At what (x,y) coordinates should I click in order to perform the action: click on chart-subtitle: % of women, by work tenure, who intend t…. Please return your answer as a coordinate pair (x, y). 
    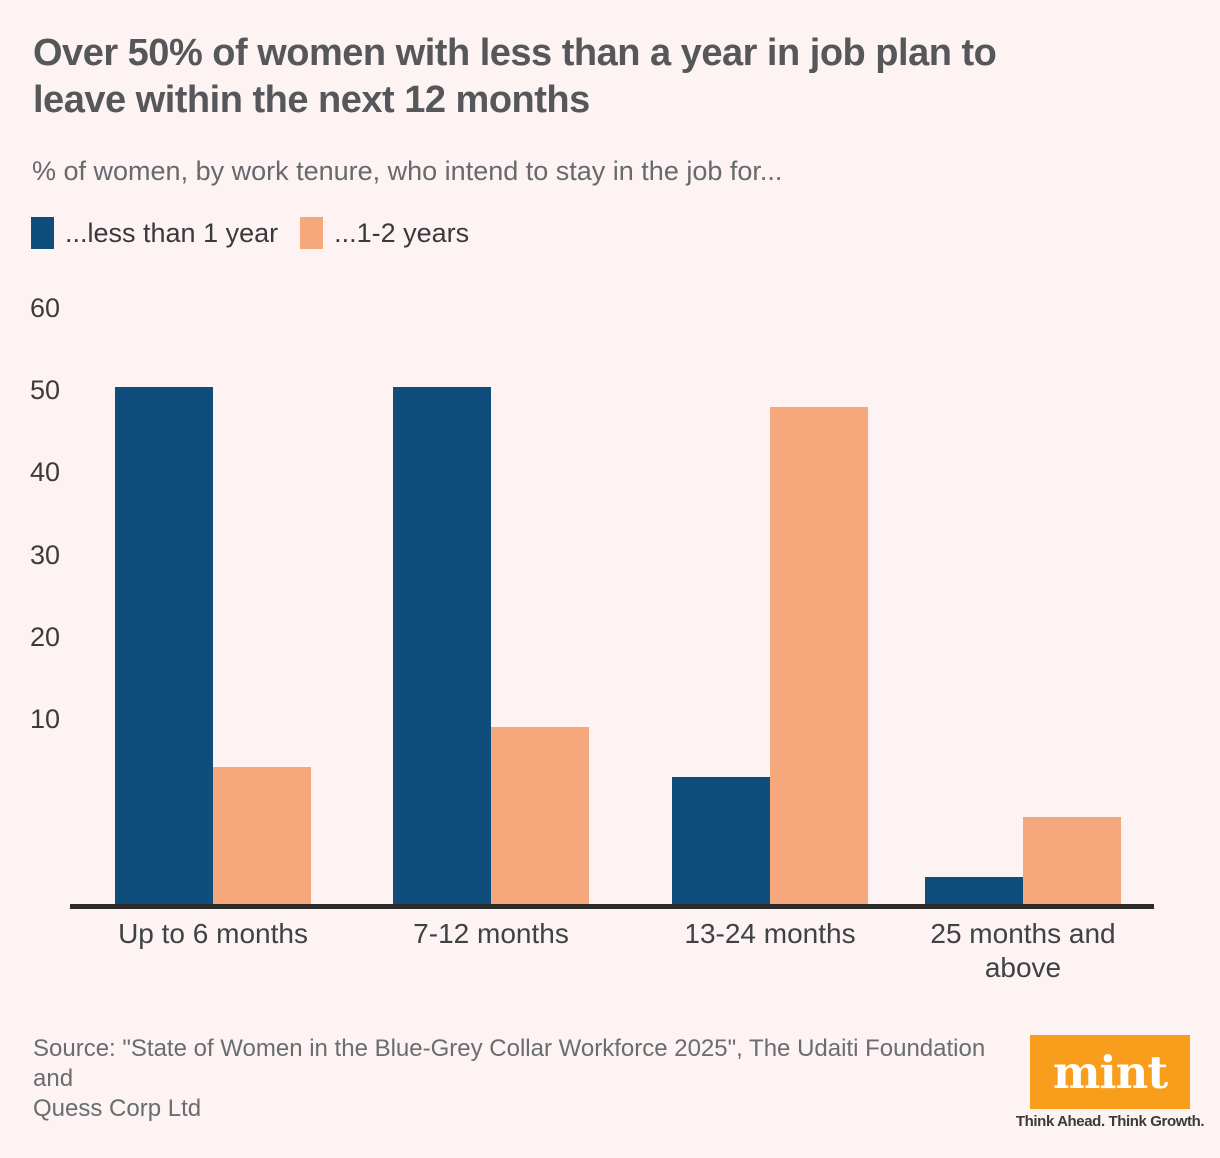
    Looking at the image, I should click on (407, 171).